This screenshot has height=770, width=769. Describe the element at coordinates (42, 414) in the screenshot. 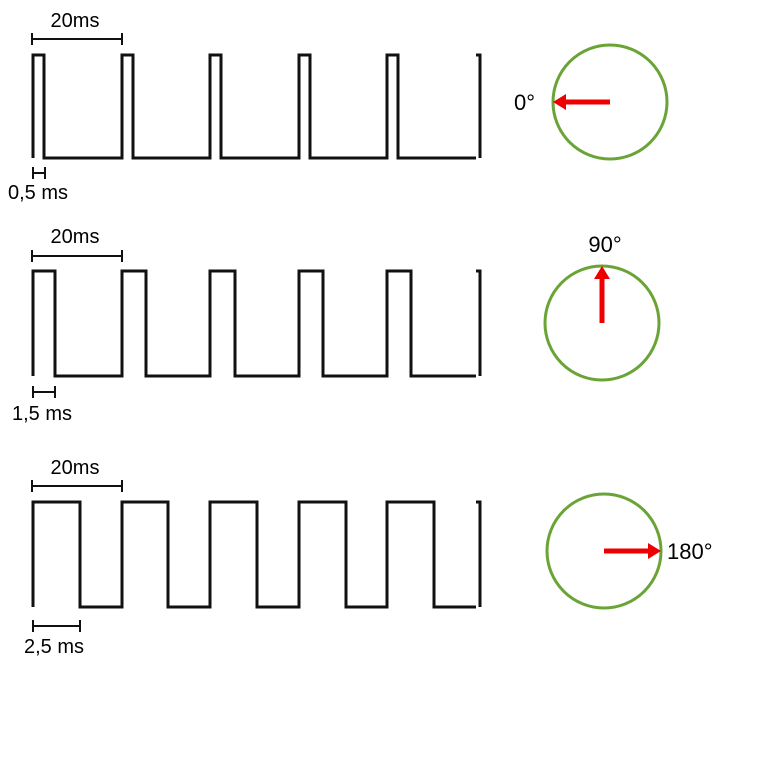

I see `pulse-width-label: 1,5 ms` at that location.